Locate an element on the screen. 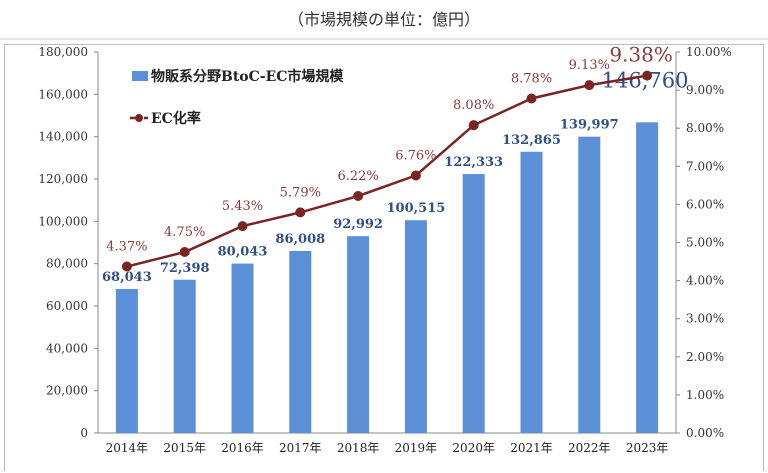  bar-data-label: 80,043 is located at coordinates (243, 252).